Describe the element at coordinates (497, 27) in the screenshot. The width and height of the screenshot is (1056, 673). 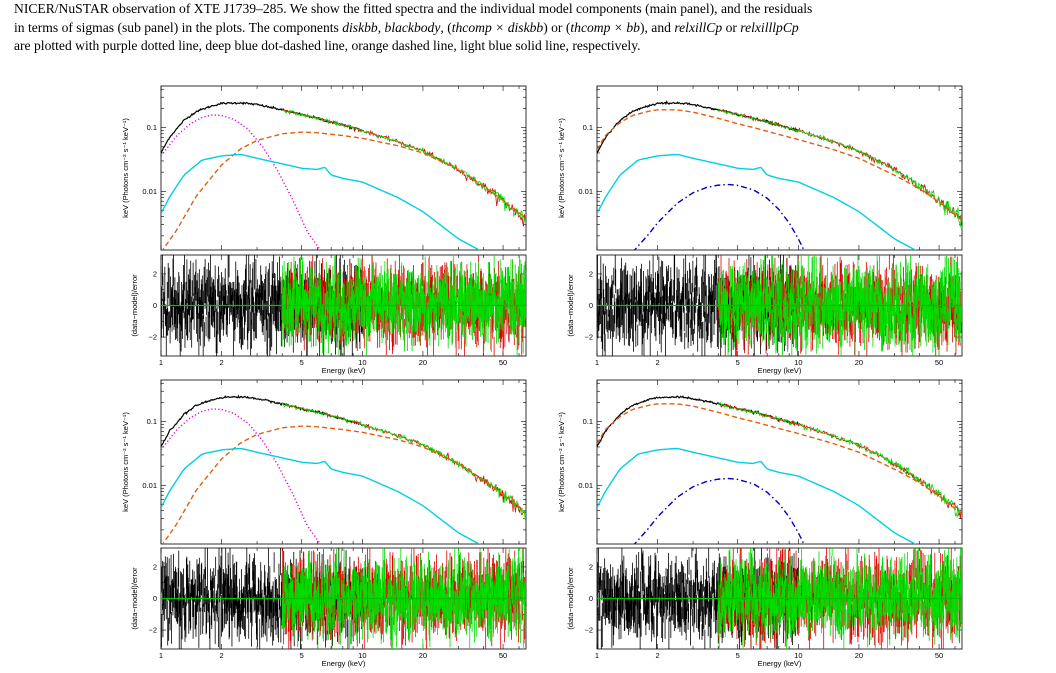
I see `component-thcomp-diskbb: thcomp × diskbb` at that location.